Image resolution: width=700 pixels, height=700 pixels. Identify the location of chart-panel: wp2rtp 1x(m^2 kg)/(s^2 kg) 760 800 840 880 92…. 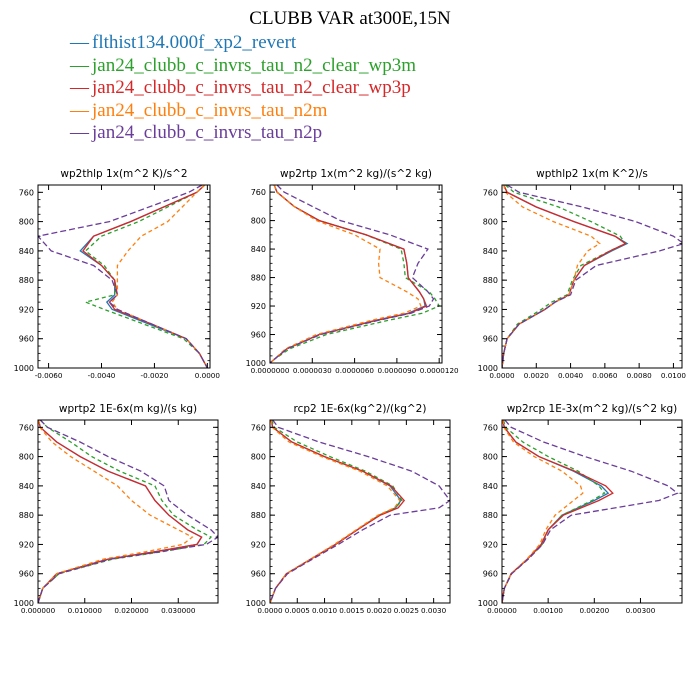
(352, 271).